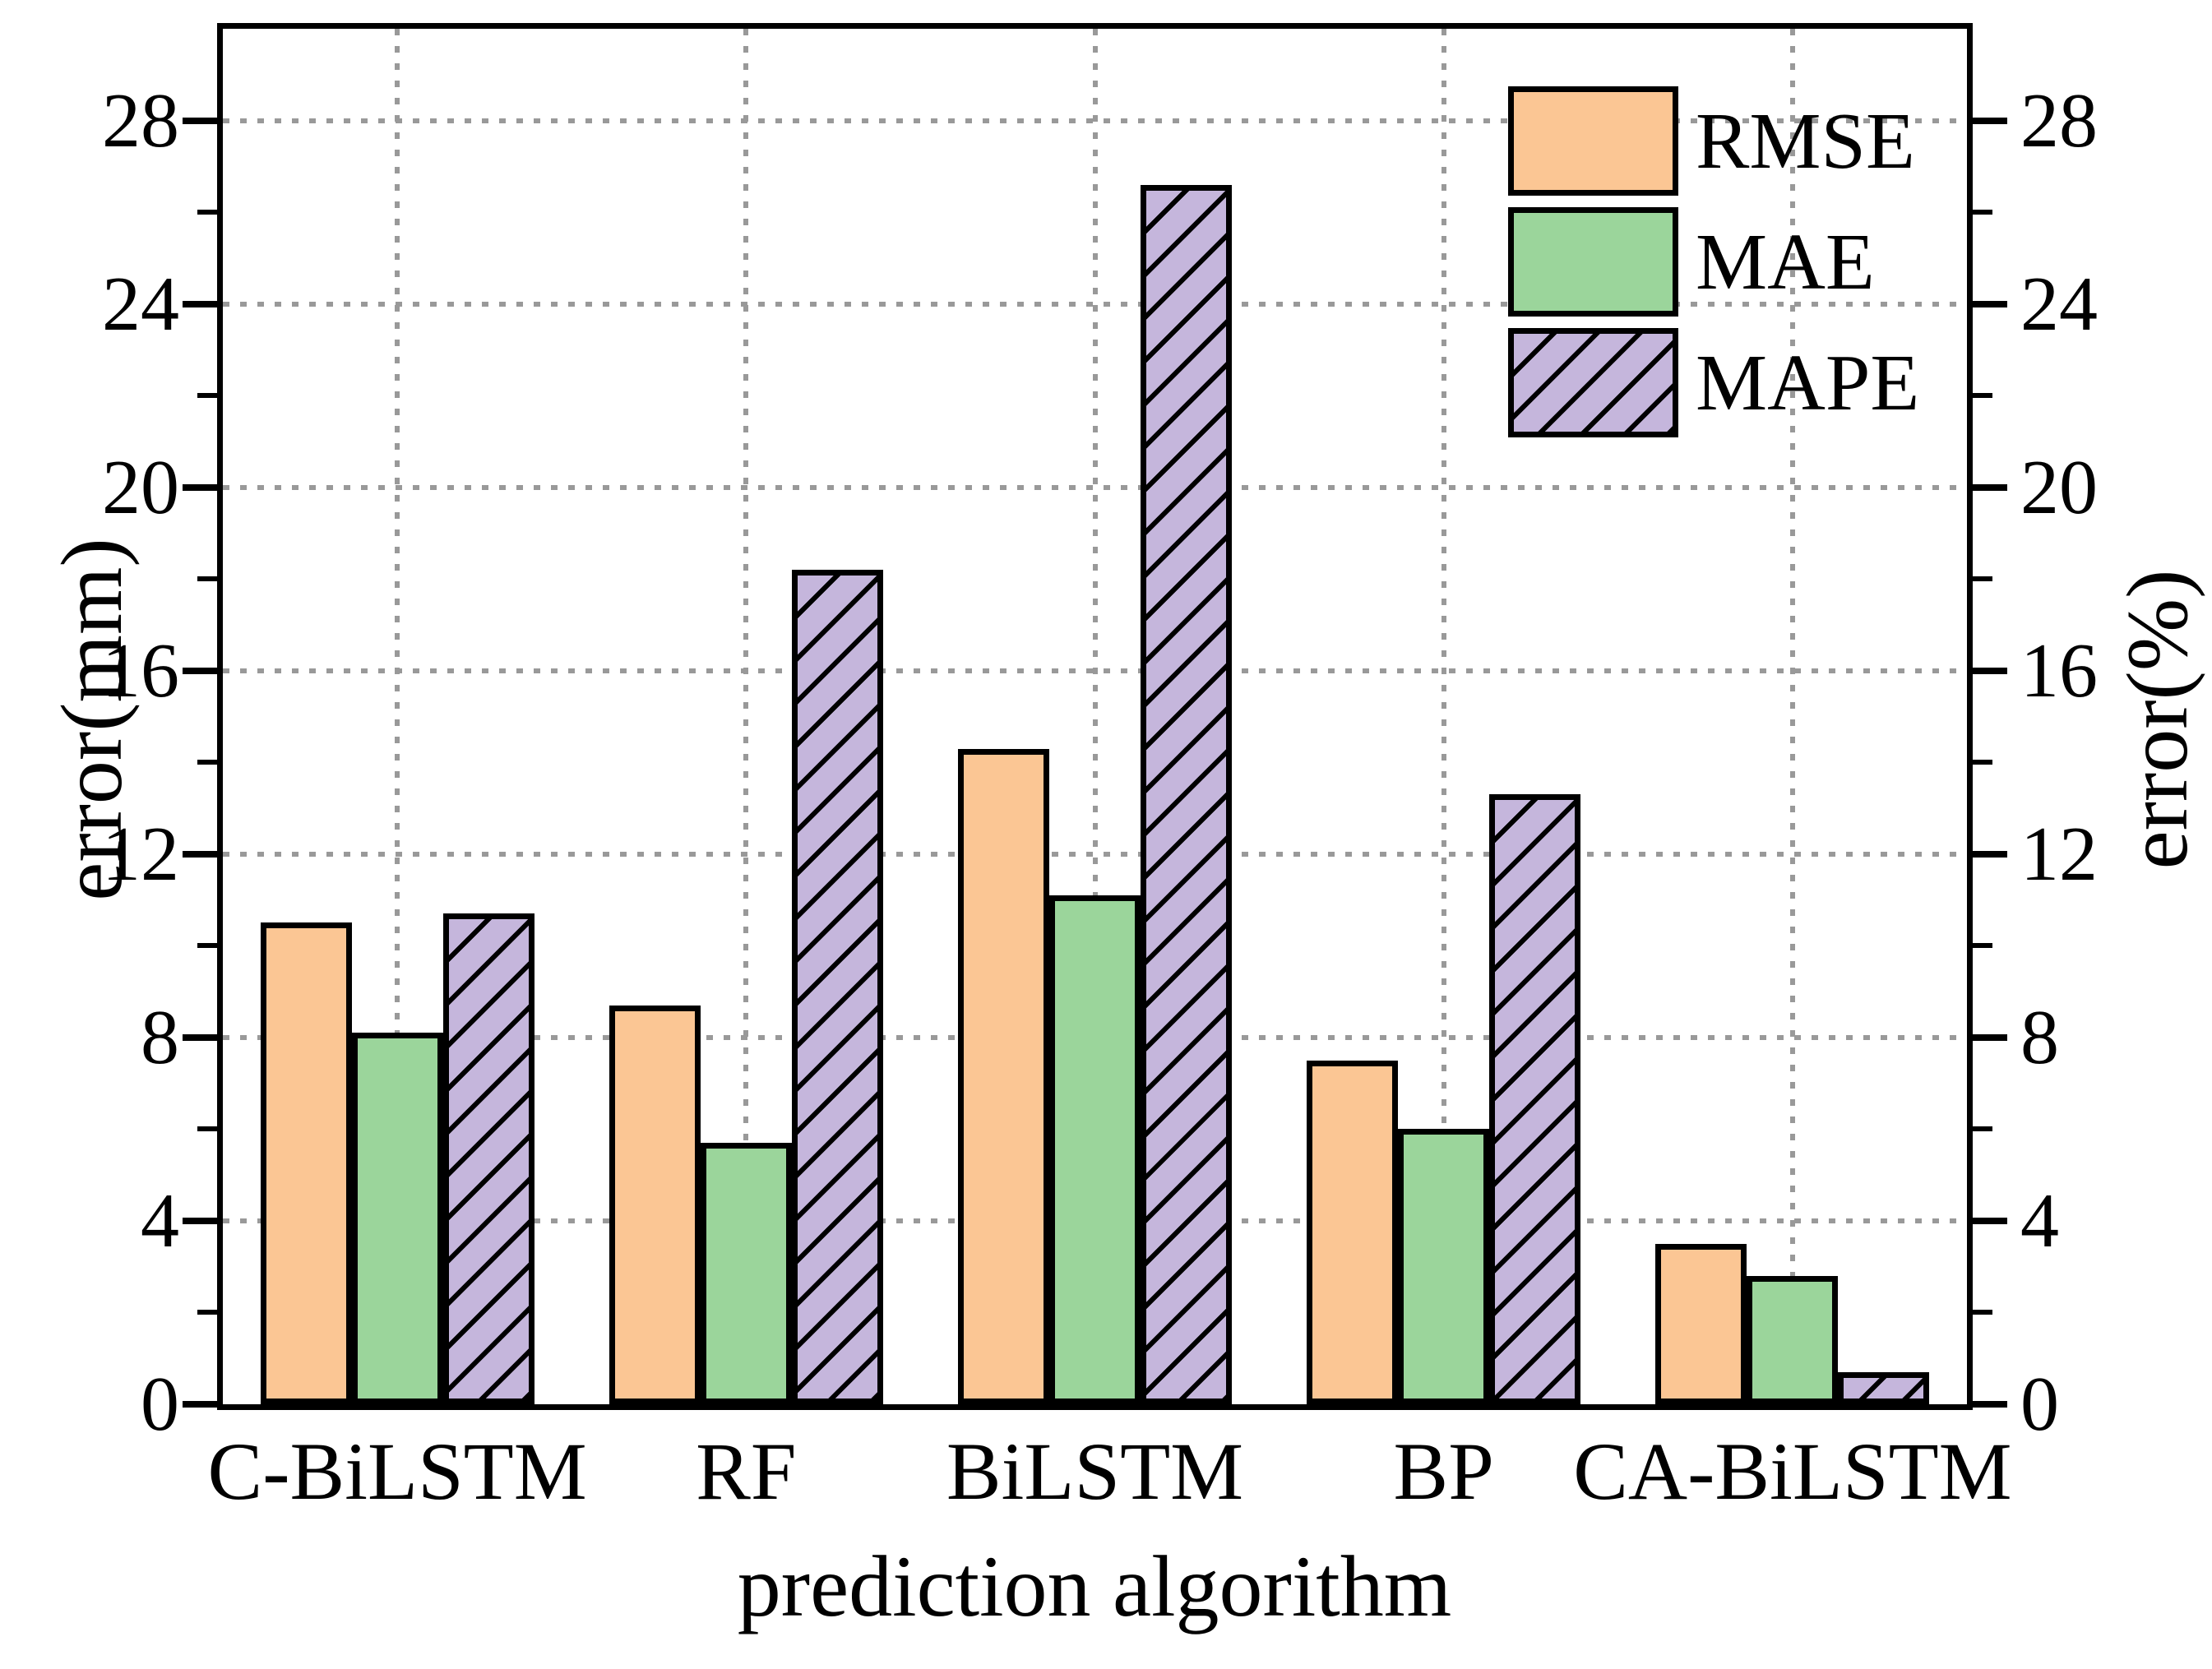  I want to click on tick-label-right-24: 24, so click(2059, 304).